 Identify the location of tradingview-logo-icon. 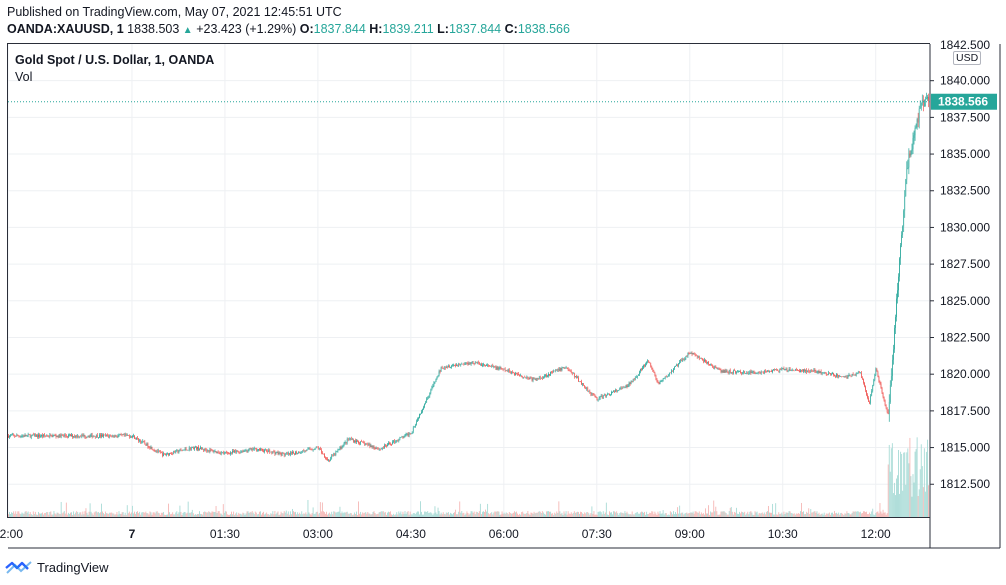
(18, 567).